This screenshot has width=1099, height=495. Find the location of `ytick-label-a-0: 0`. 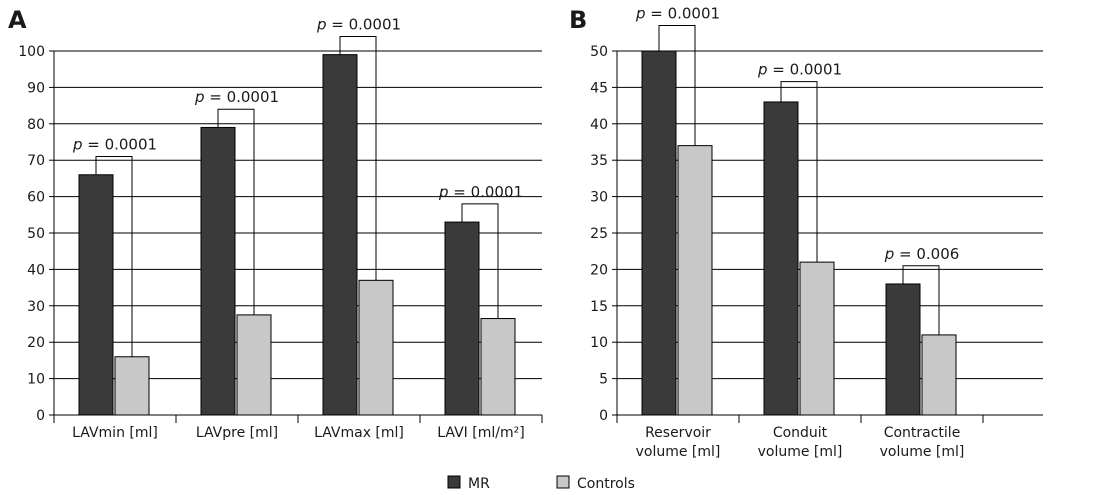

ytick-label-a-0: 0 is located at coordinates (40, 416).